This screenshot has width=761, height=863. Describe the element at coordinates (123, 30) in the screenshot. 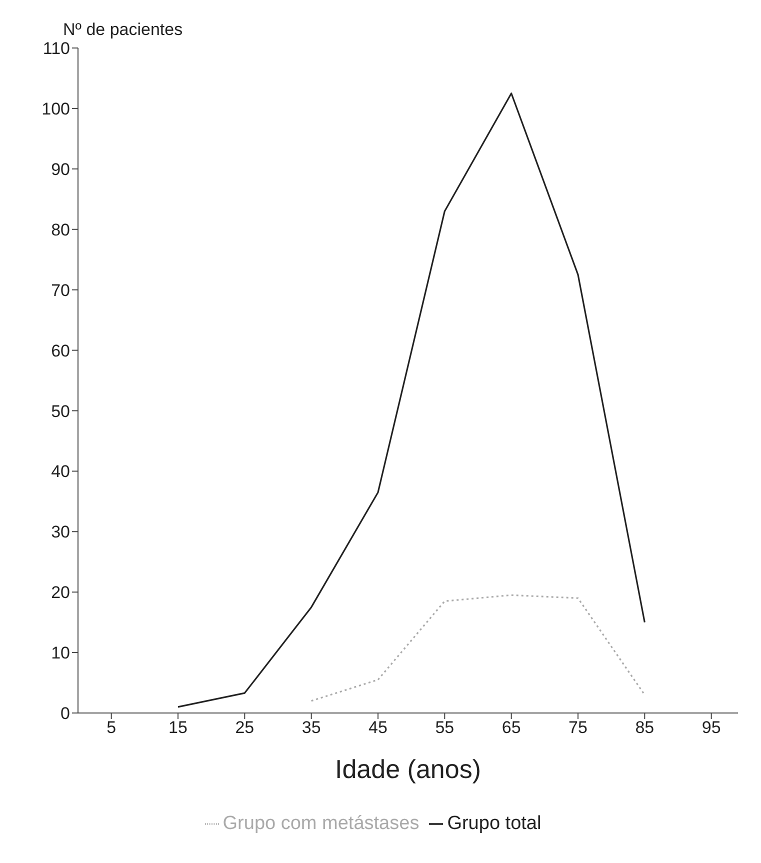

I see `y-axis-title: Nº de pacientes` at that location.